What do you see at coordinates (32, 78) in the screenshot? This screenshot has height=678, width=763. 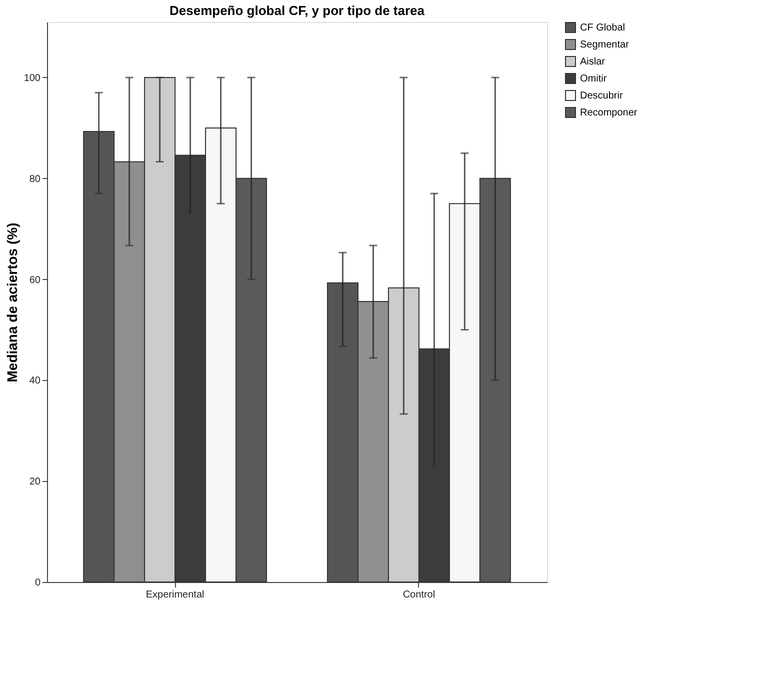 I see `y-tick-label: 100` at bounding box center [32, 78].